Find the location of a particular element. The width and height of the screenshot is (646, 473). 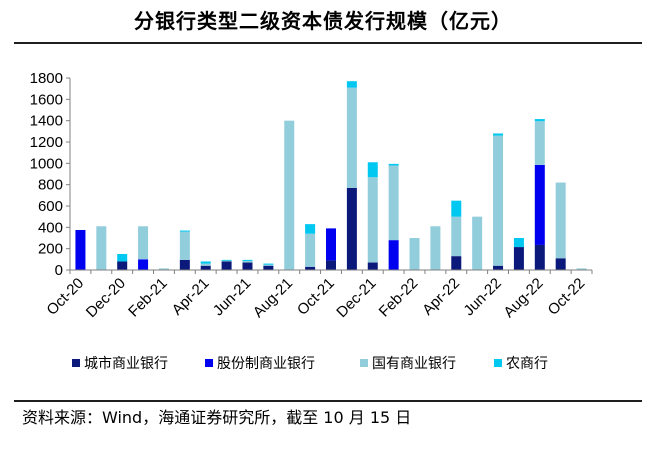

x-tick-label: Oct-20 is located at coordinates (65, 297).